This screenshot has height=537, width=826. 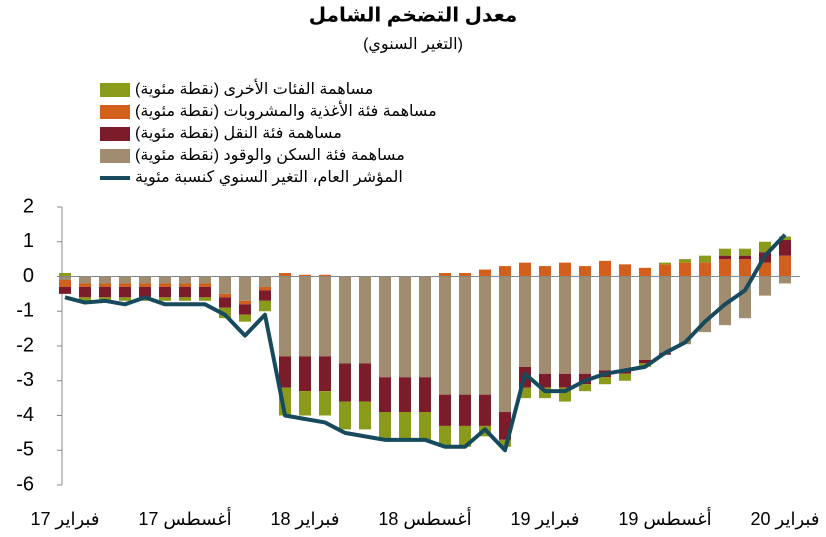 I want to click on chart-subtitle: (التغير السنوي), so click(x=413, y=45).